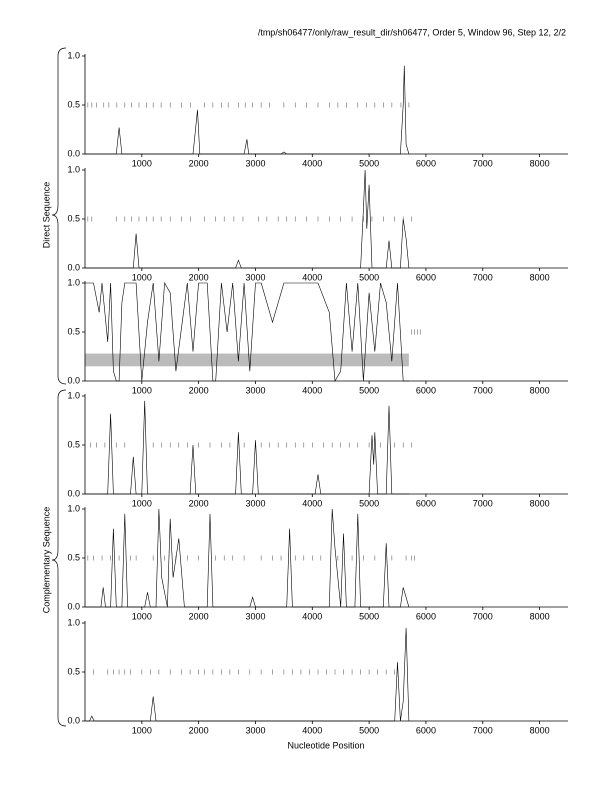 This screenshot has width=612, height=797. Describe the element at coordinates (46, 215) in the screenshot. I see `group-label: Direct Sequence` at that location.